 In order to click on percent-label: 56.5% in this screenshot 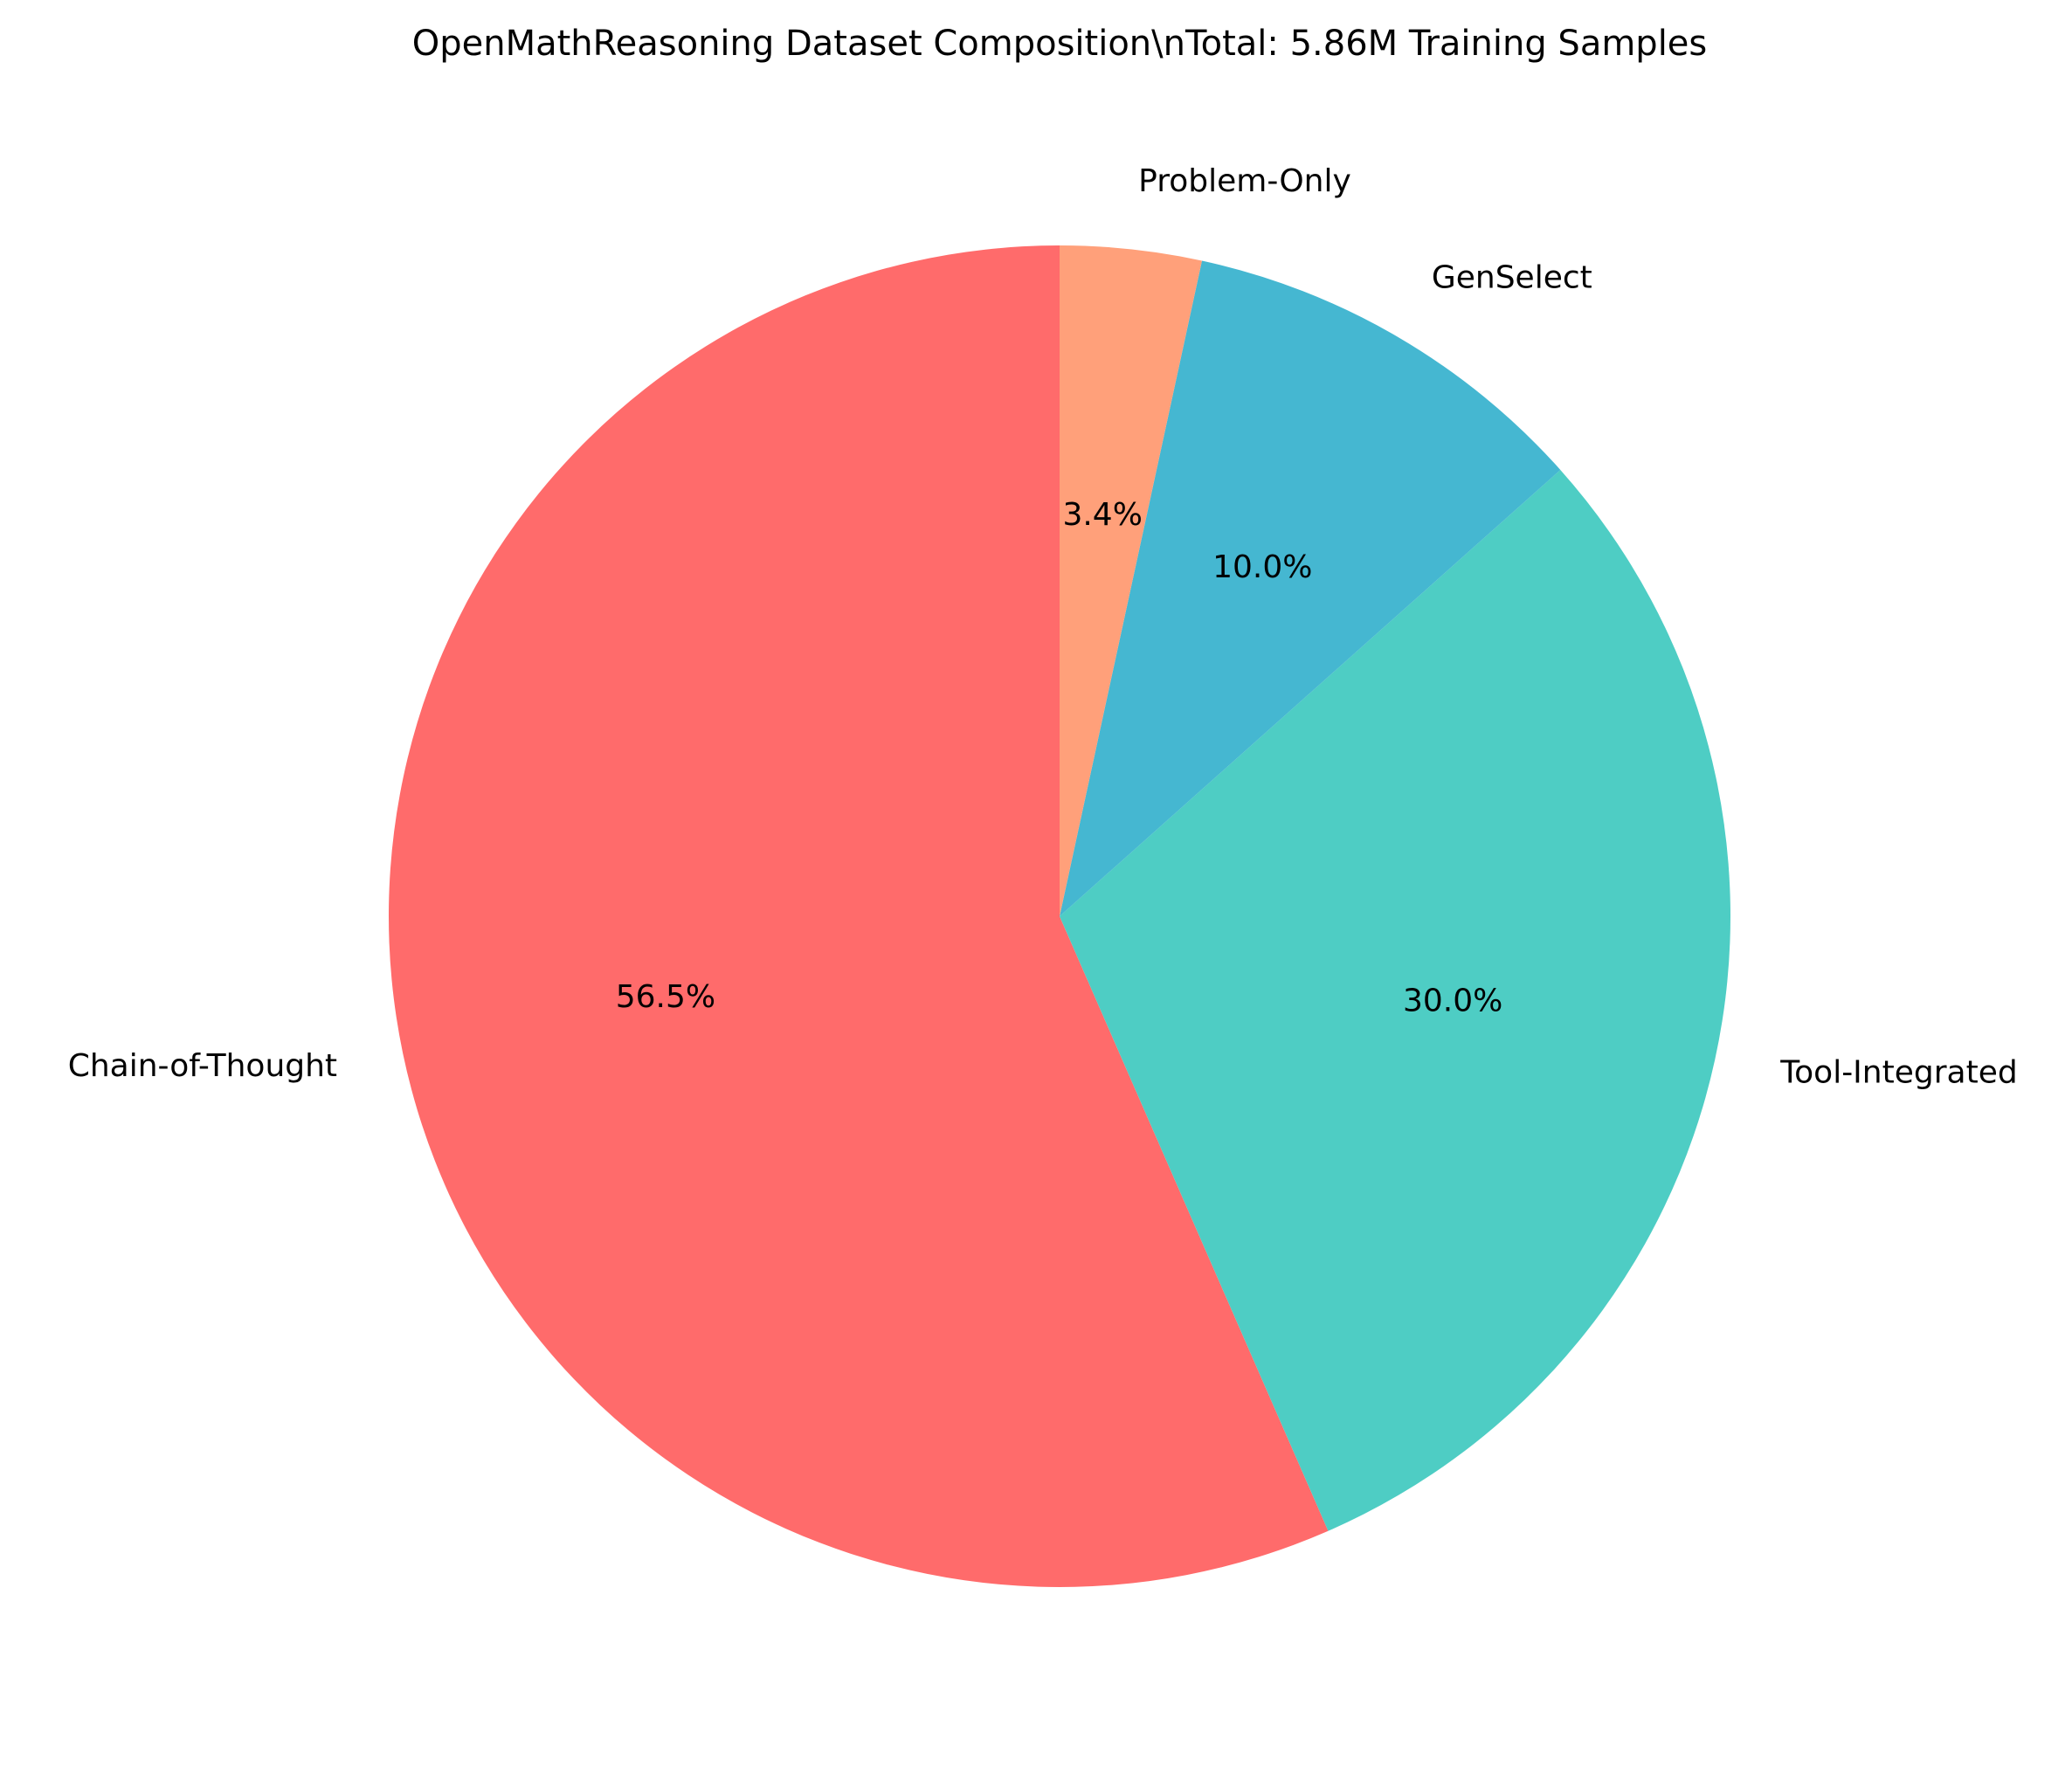, I will do `click(665, 997)`.